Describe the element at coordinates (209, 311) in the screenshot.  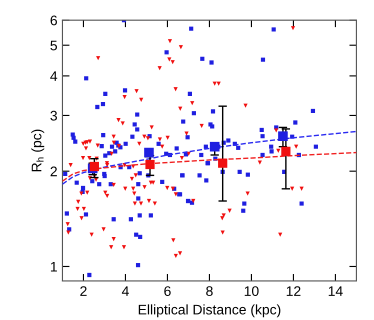
I see `x-axis-title: Elliptical Distance (kpc)` at that location.